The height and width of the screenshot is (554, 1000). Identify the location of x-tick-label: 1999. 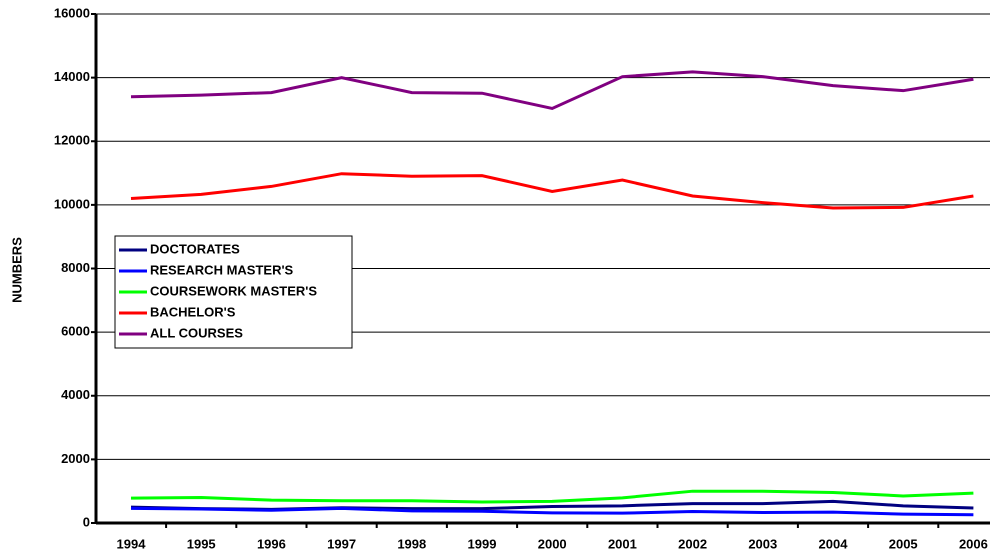
(482, 543).